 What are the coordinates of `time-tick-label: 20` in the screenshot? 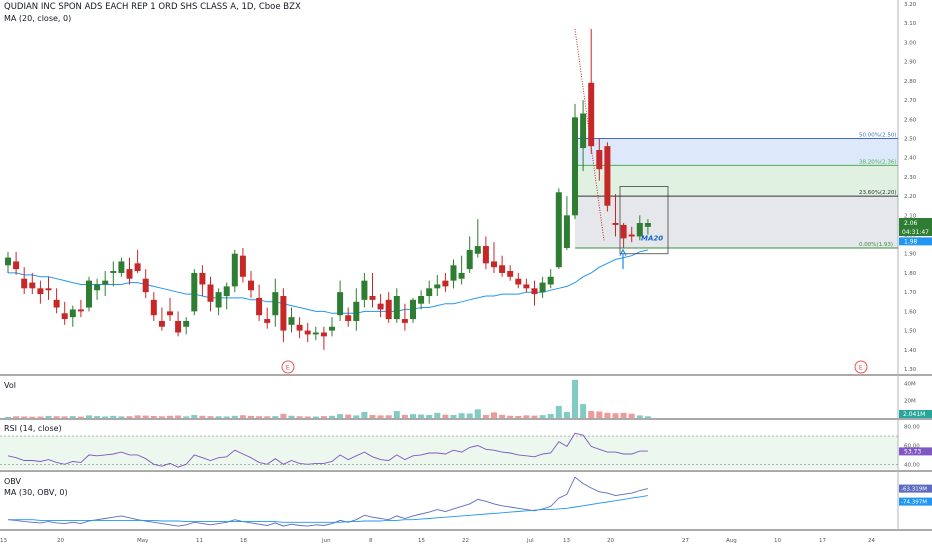 It's located at (60, 541).